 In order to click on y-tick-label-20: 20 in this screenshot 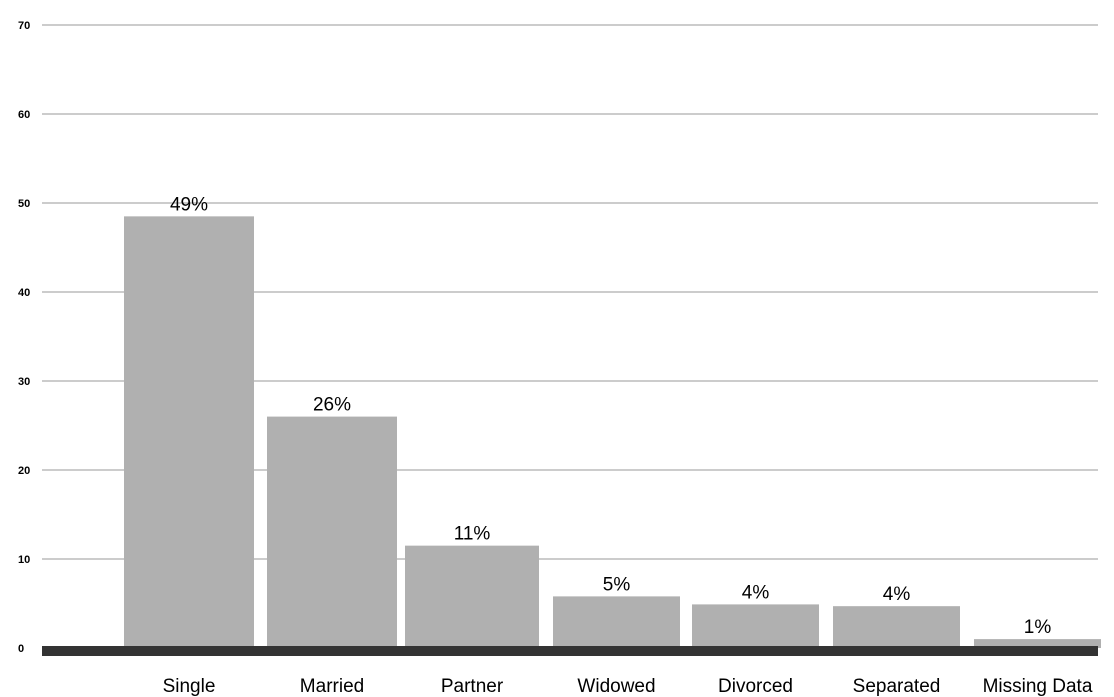, I will do `click(24, 471)`.